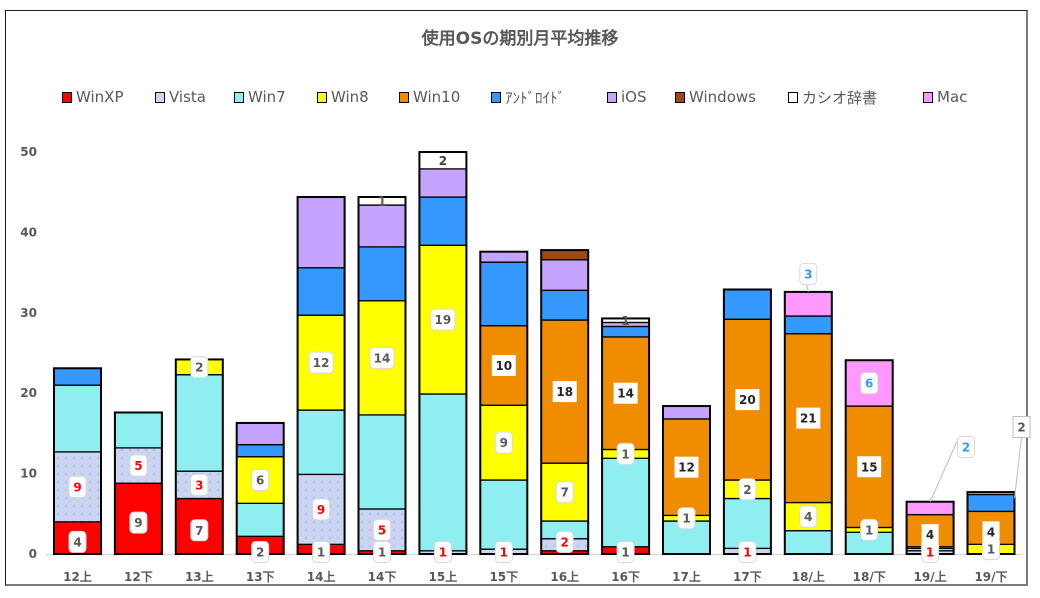 The height and width of the screenshot is (598, 1040). What do you see at coordinates (747, 577) in the screenshot?
I see `x-tick-label: 17下` at bounding box center [747, 577].